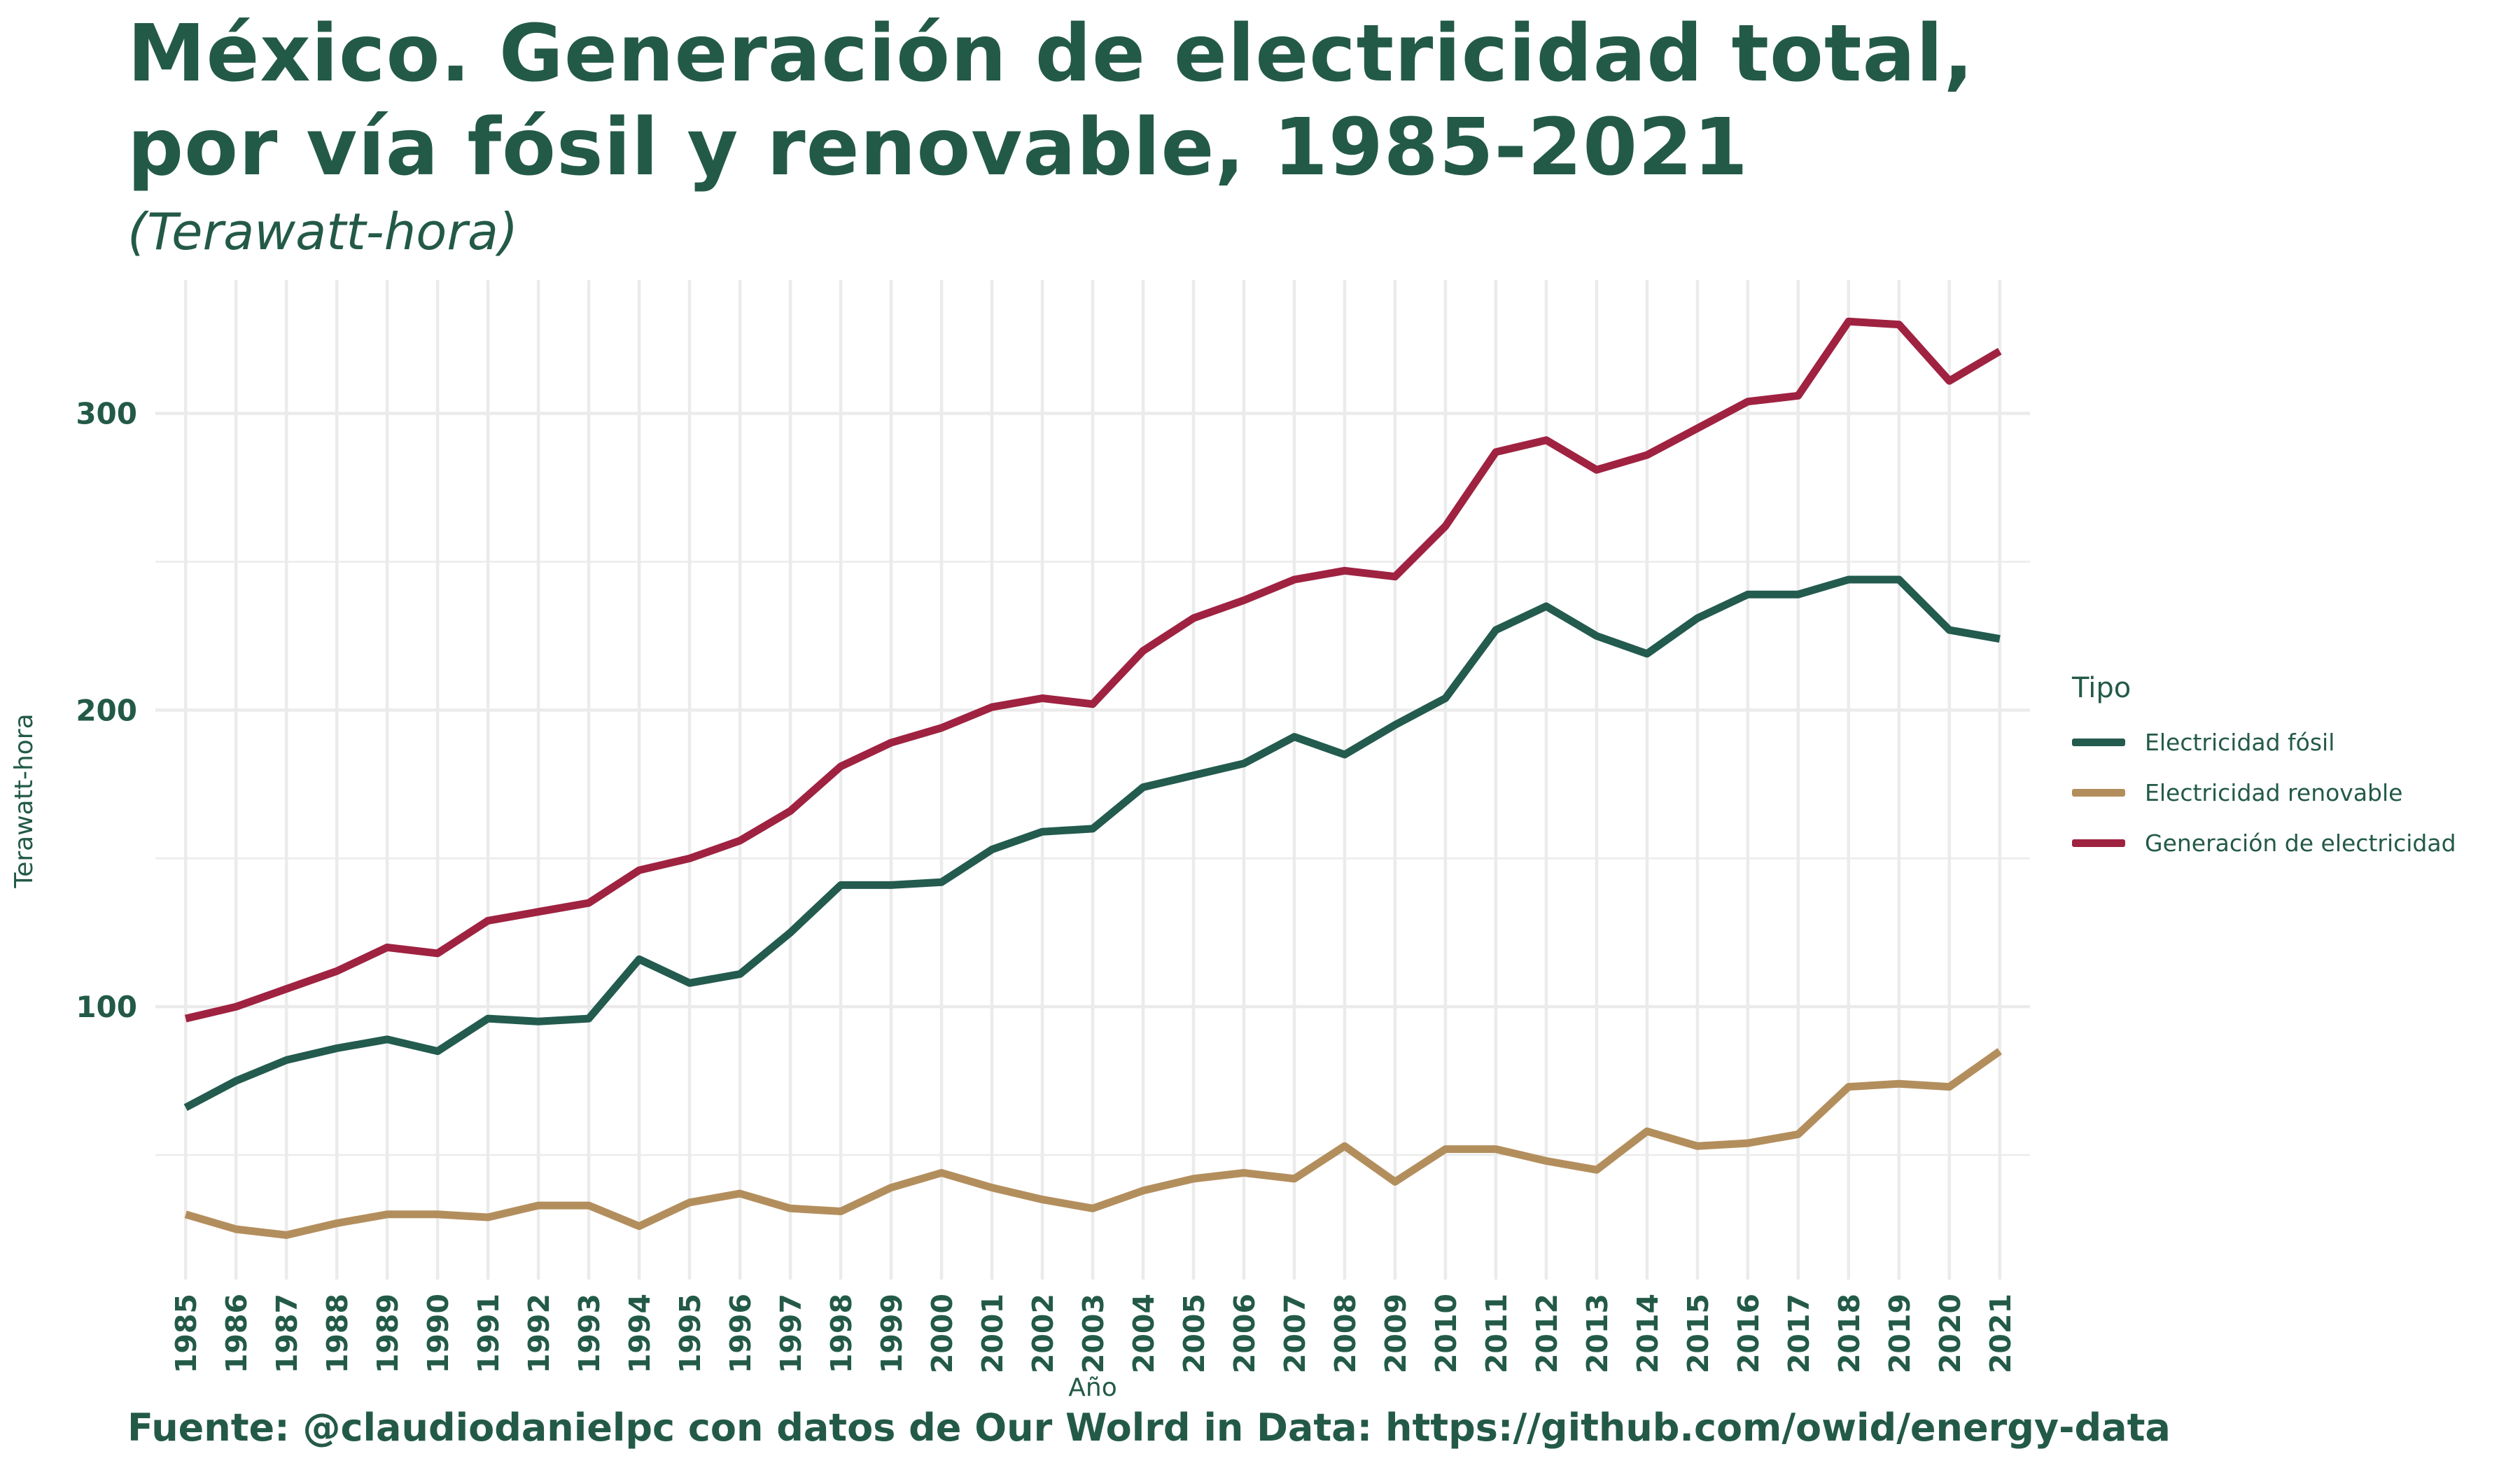 This screenshot has height=1470, width=2520. Describe the element at coordinates (1244, 1333) in the screenshot. I see `x-tick-label: 2006` at that location.